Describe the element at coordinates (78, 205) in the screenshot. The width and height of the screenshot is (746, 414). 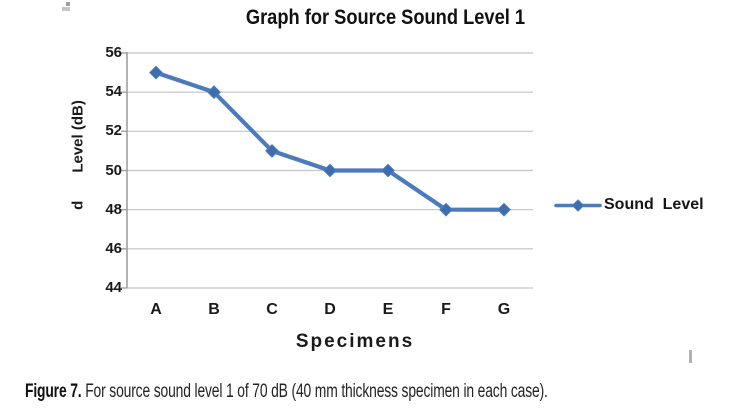
I see `y-axis-title-part-bottom: d` at that location.